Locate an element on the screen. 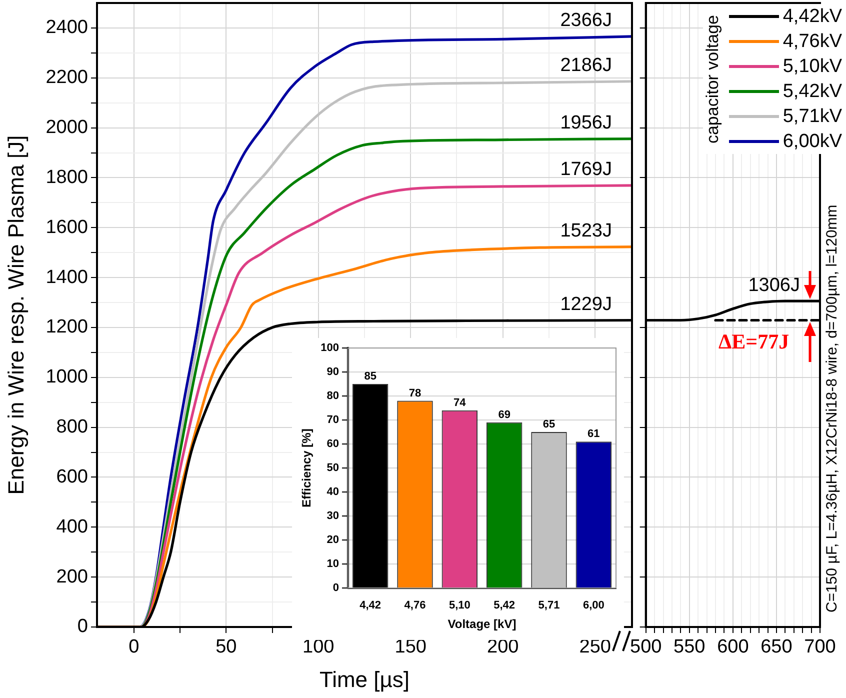 The width and height of the screenshot is (846, 698). data-label: 1523J is located at coordinates (586, 231).